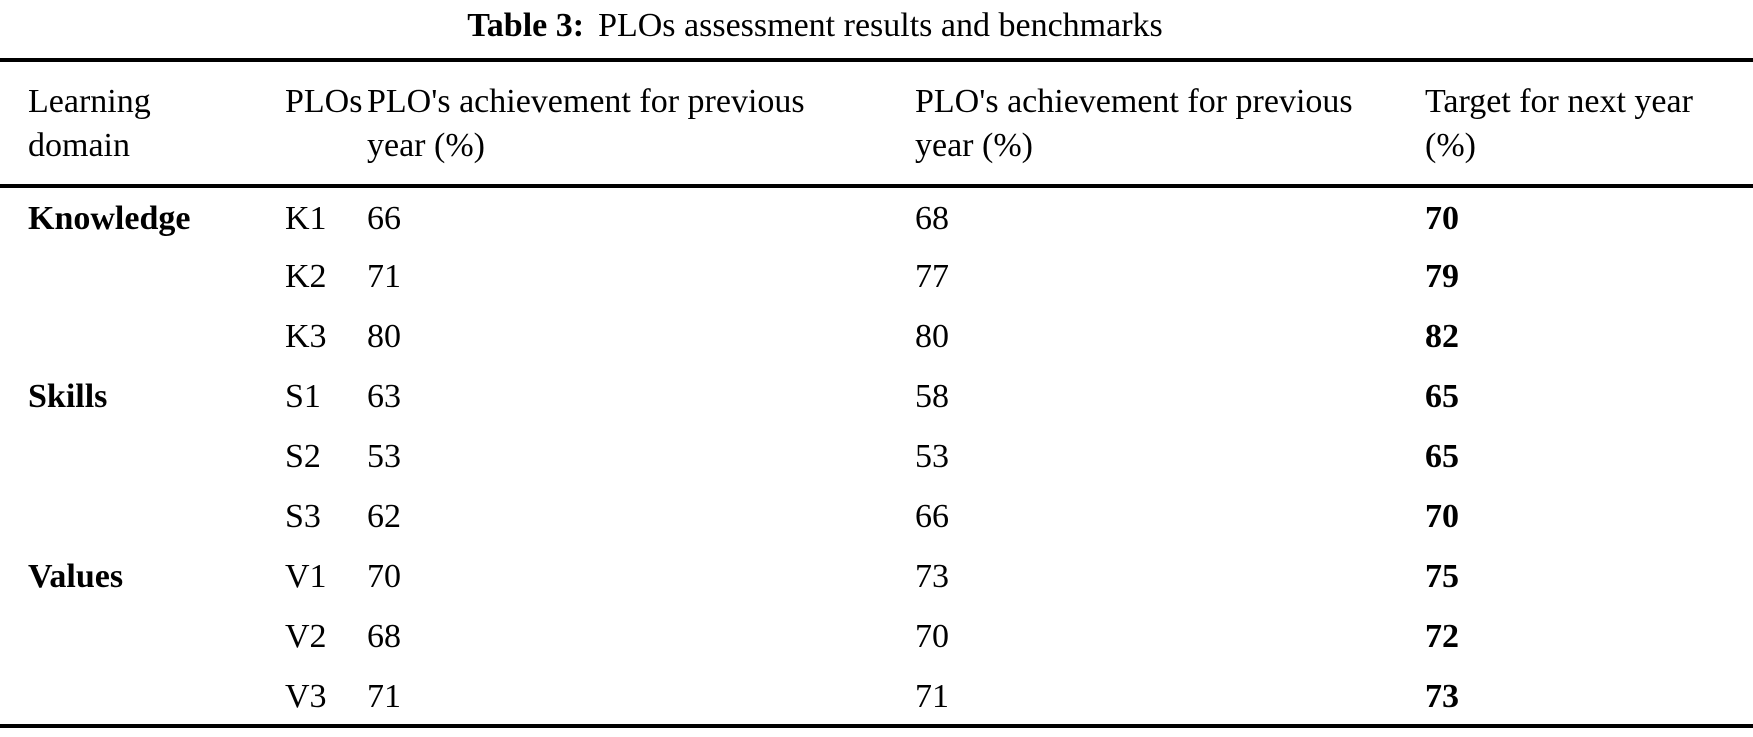 This screenshot has width=1753, height=737. What do you see at coordinates (876, 696) in the screenshot?
I see `table-row: V3 71 71 73` at bounding box center [876, 696].